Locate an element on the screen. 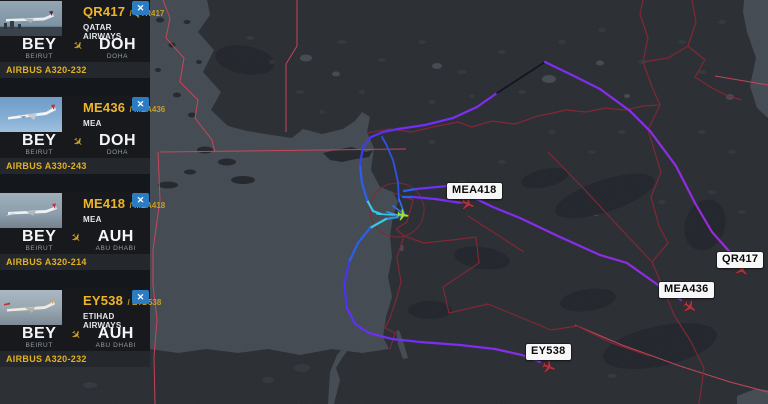 The height and width of the screenshot is (404, 768). dest-code: DOH is located at coordinates (117, 140).